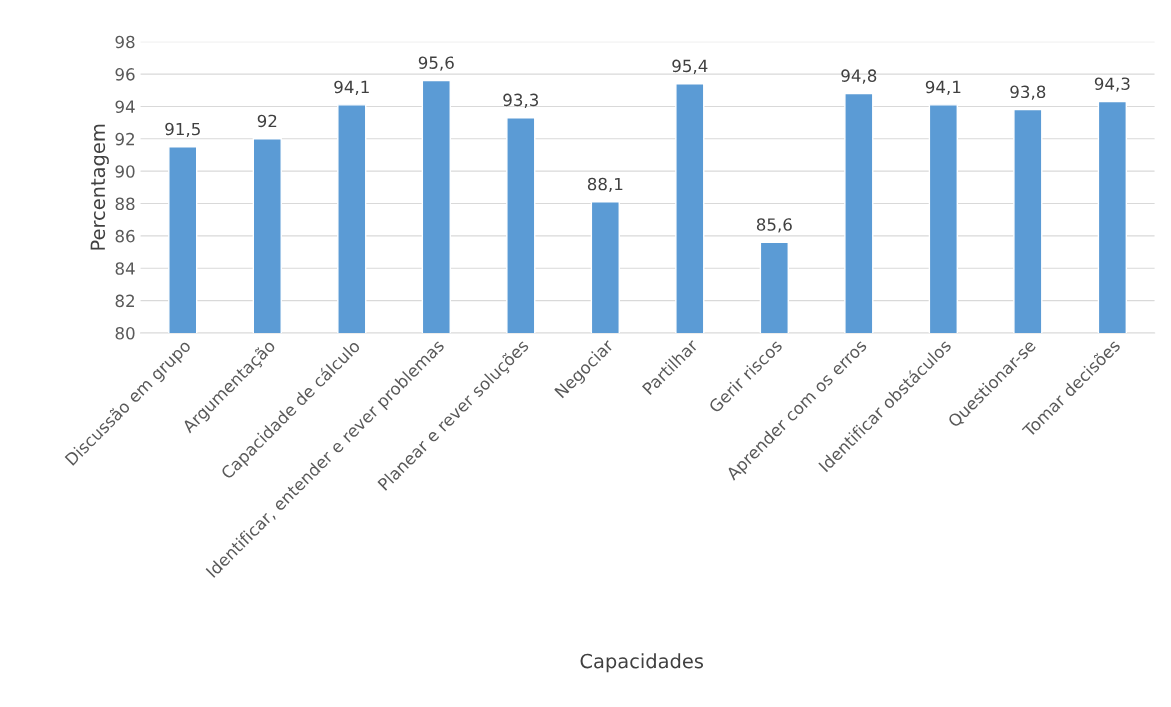  I want to click on data-label: 88,1, so click(605, 185).